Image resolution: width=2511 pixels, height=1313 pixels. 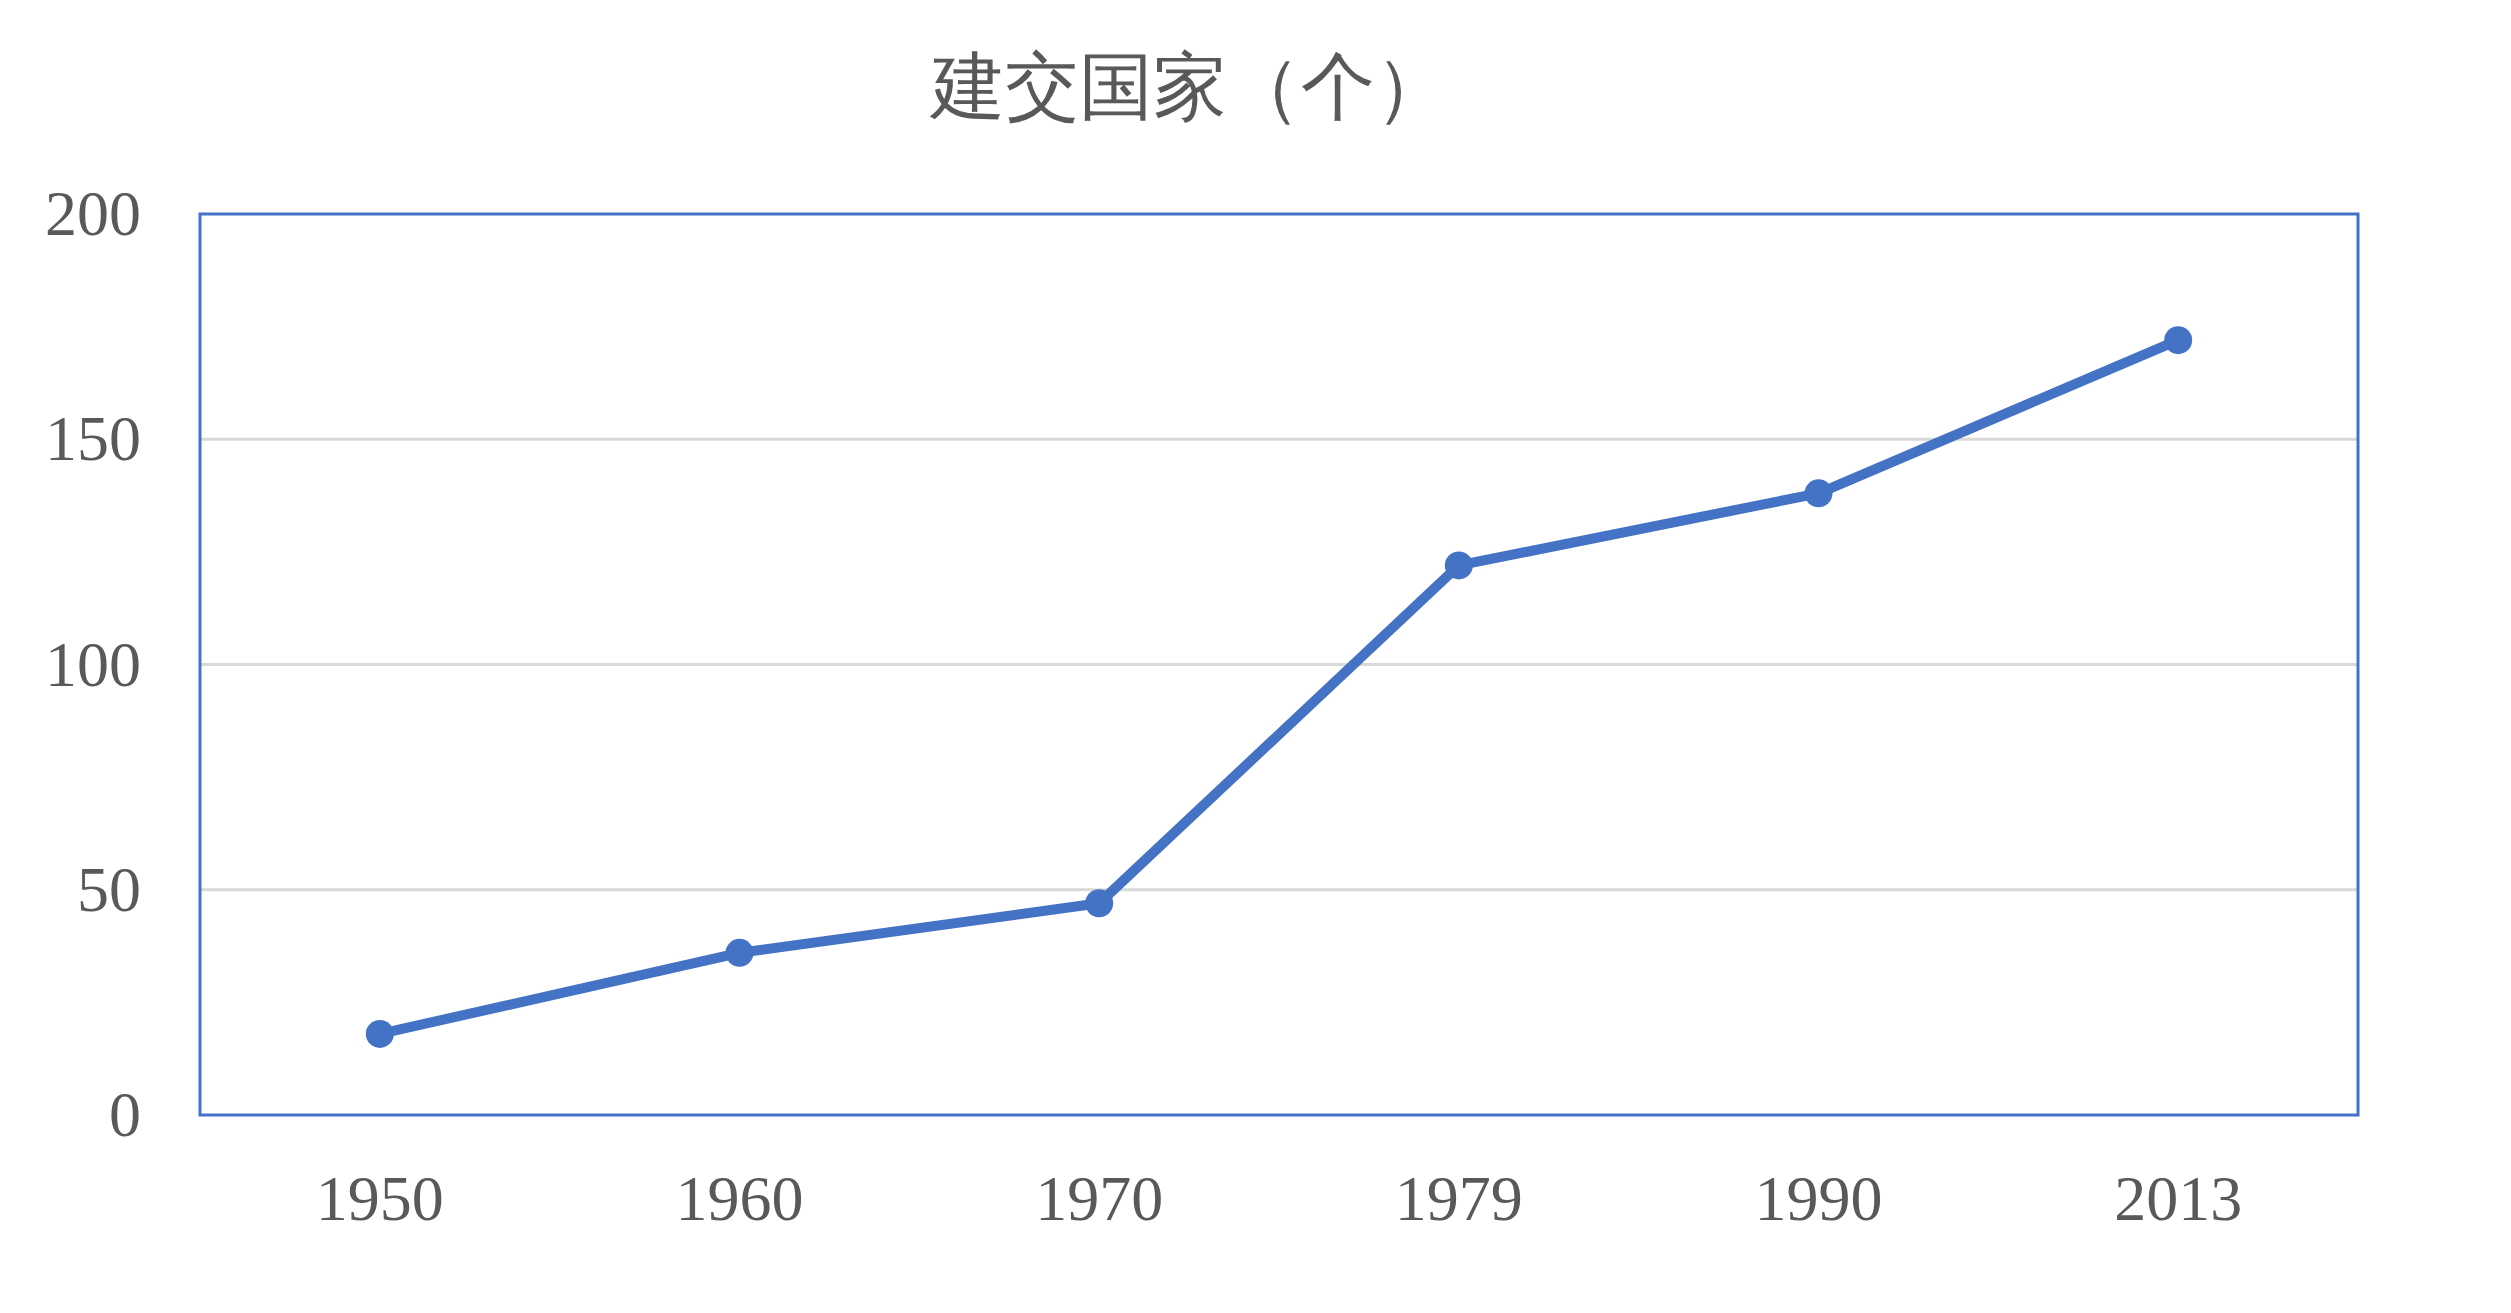 I want to click on x-tick-label: 2013, so click(x=2178, y=1198).